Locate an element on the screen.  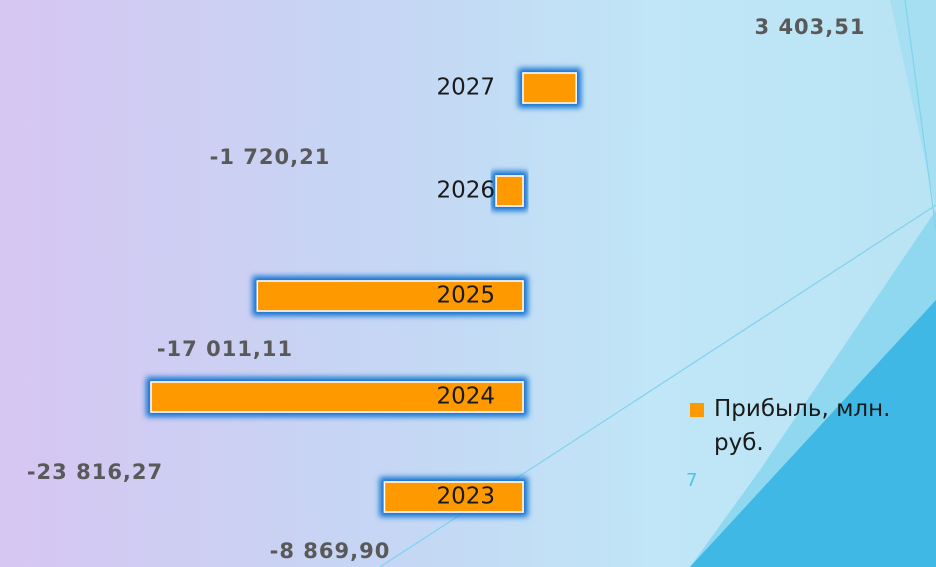
category-label: 2024 is located at coordinates (465, 397).